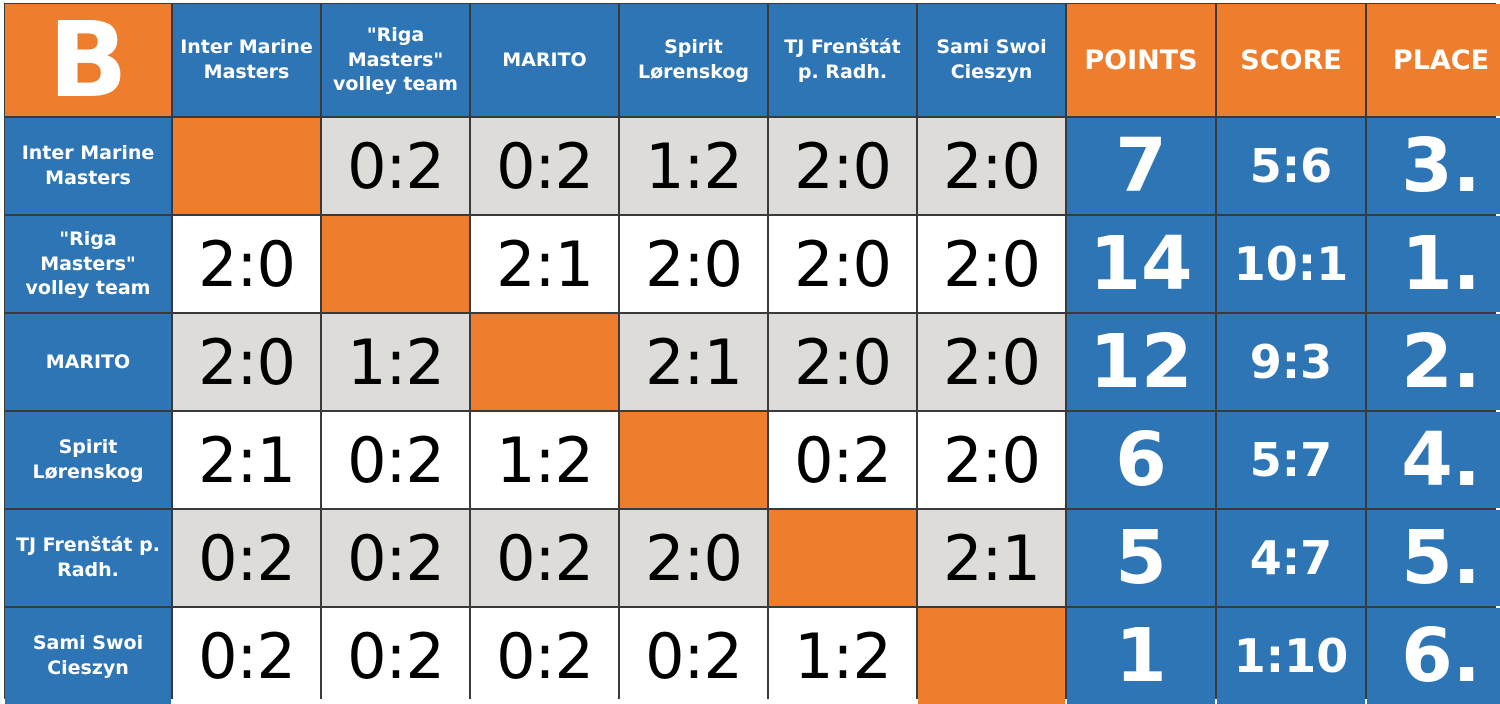  I want to click on score-value: 10:1, so click(1291, 264).